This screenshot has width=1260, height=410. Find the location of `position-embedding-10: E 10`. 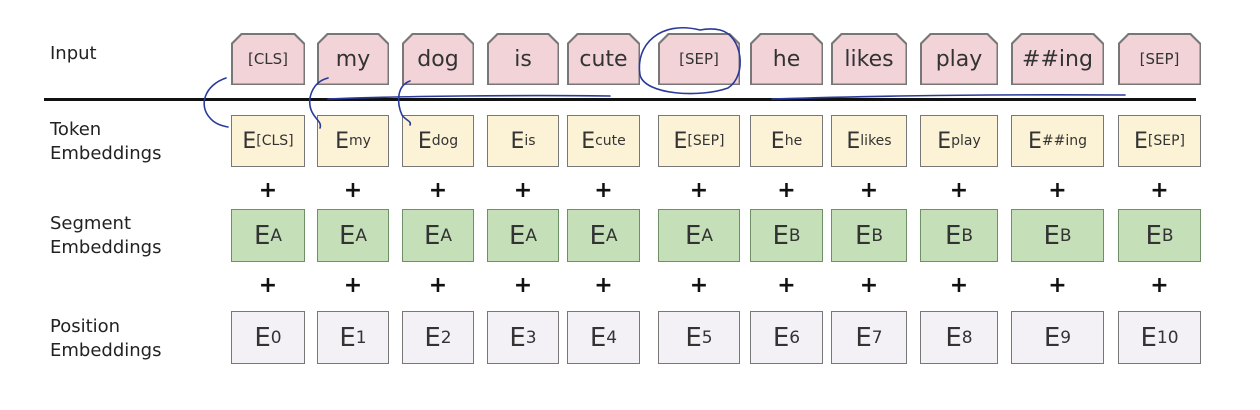

position-embedding-10: E 10 is located at coordinates (1159, 337).